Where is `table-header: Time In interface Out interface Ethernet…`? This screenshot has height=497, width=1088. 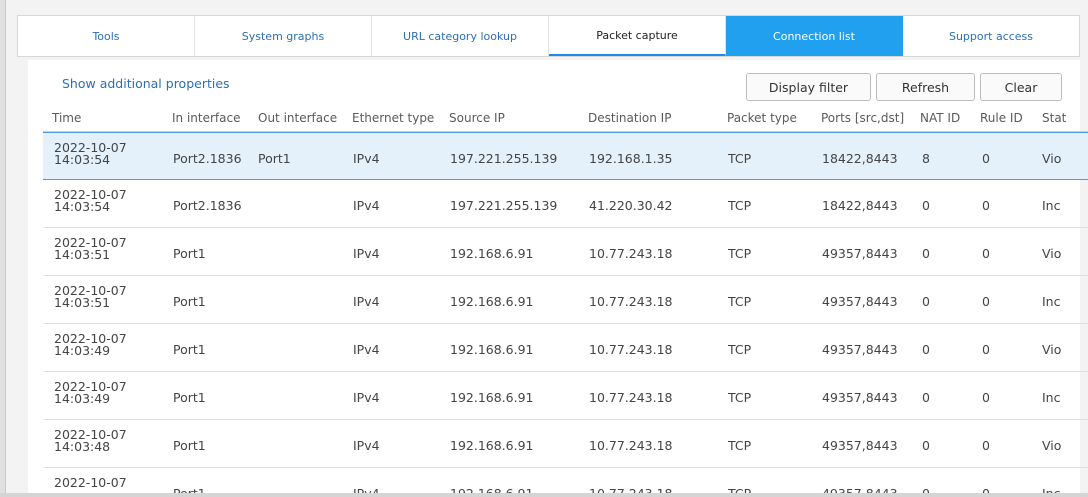
table-header: Time In interface Out interface Ethernet… is located at coordinates (565, 118).